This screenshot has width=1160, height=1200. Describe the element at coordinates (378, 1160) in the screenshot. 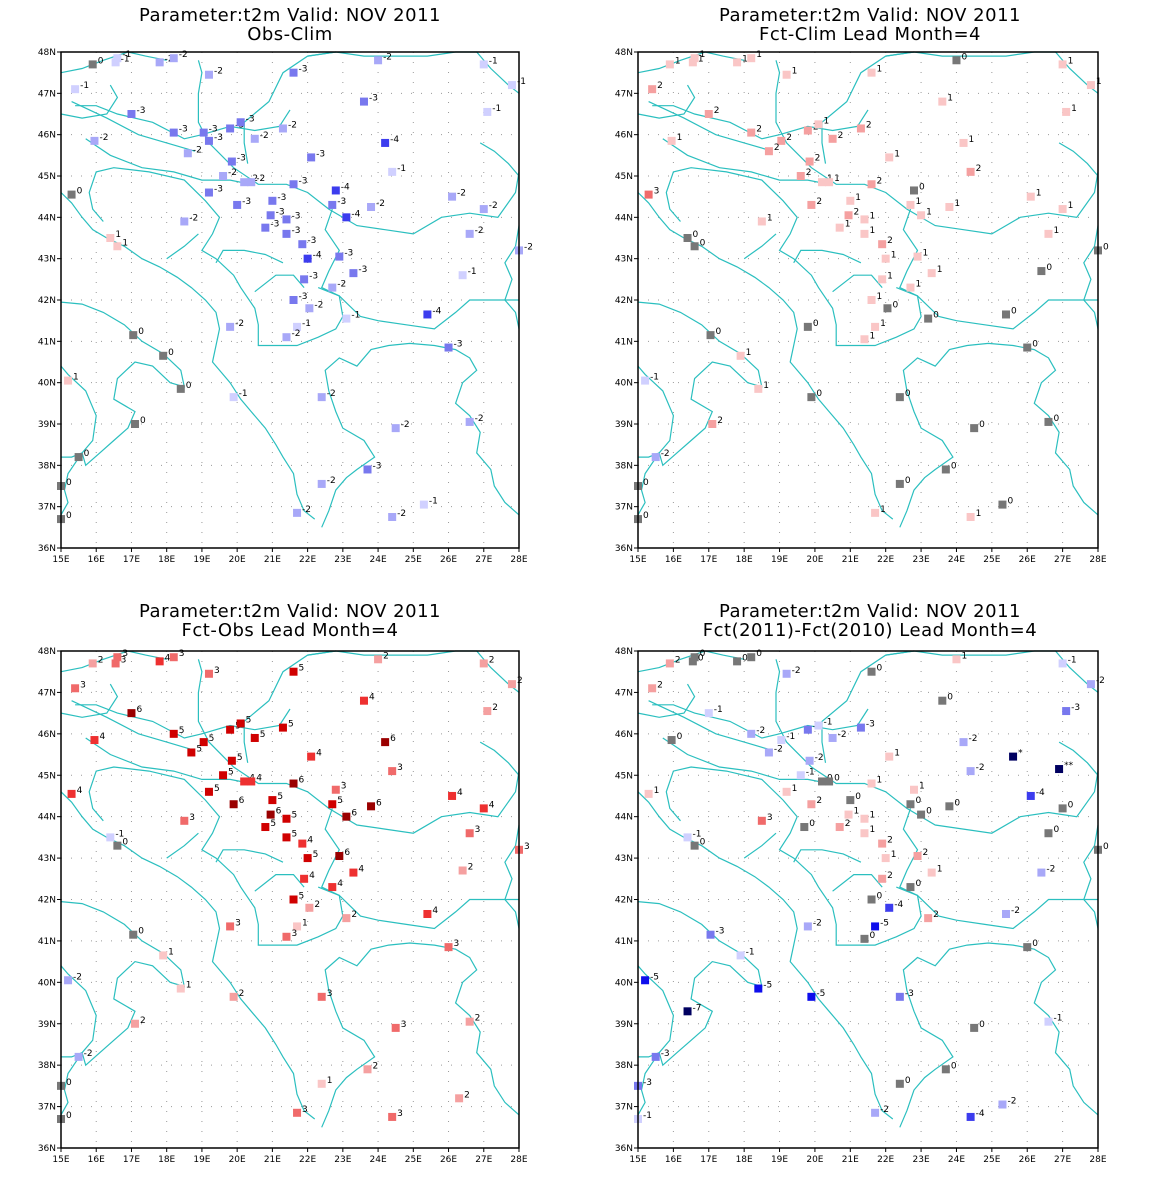

I see `lon-tick-label: 24E` at that location.